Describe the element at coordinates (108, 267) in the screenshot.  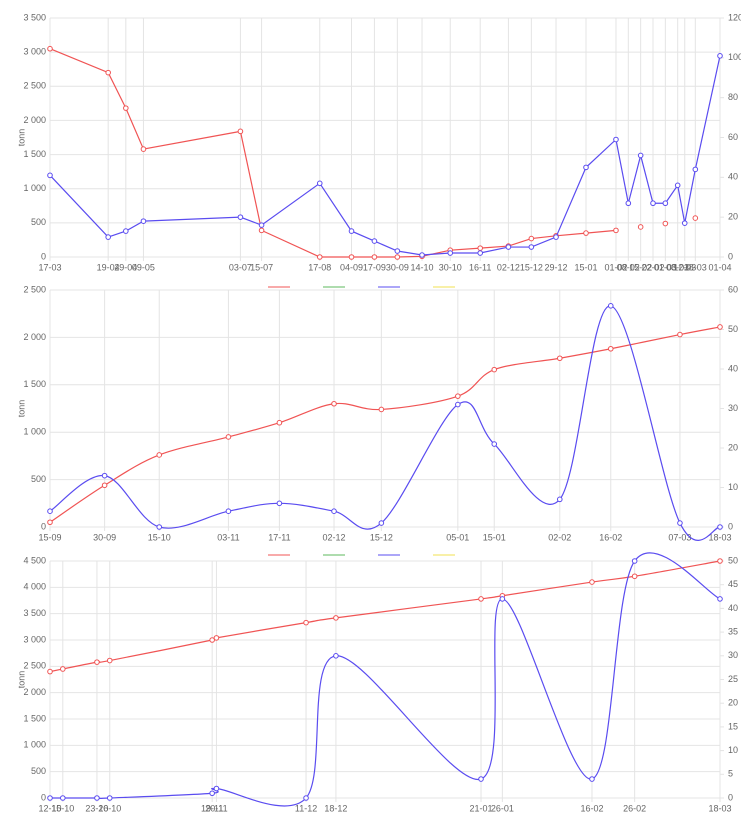
I see `x-tick-label: 19-04` at that location.